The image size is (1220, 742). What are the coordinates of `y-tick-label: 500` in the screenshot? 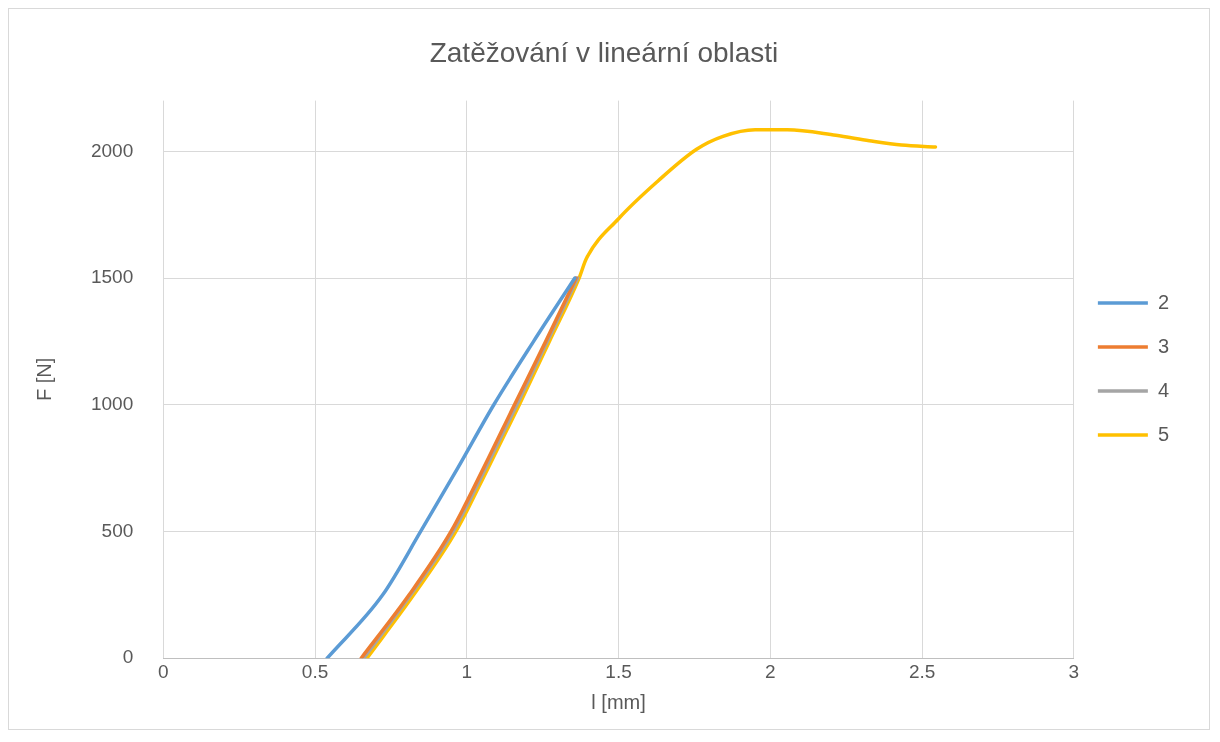 It's located at (117, 530).